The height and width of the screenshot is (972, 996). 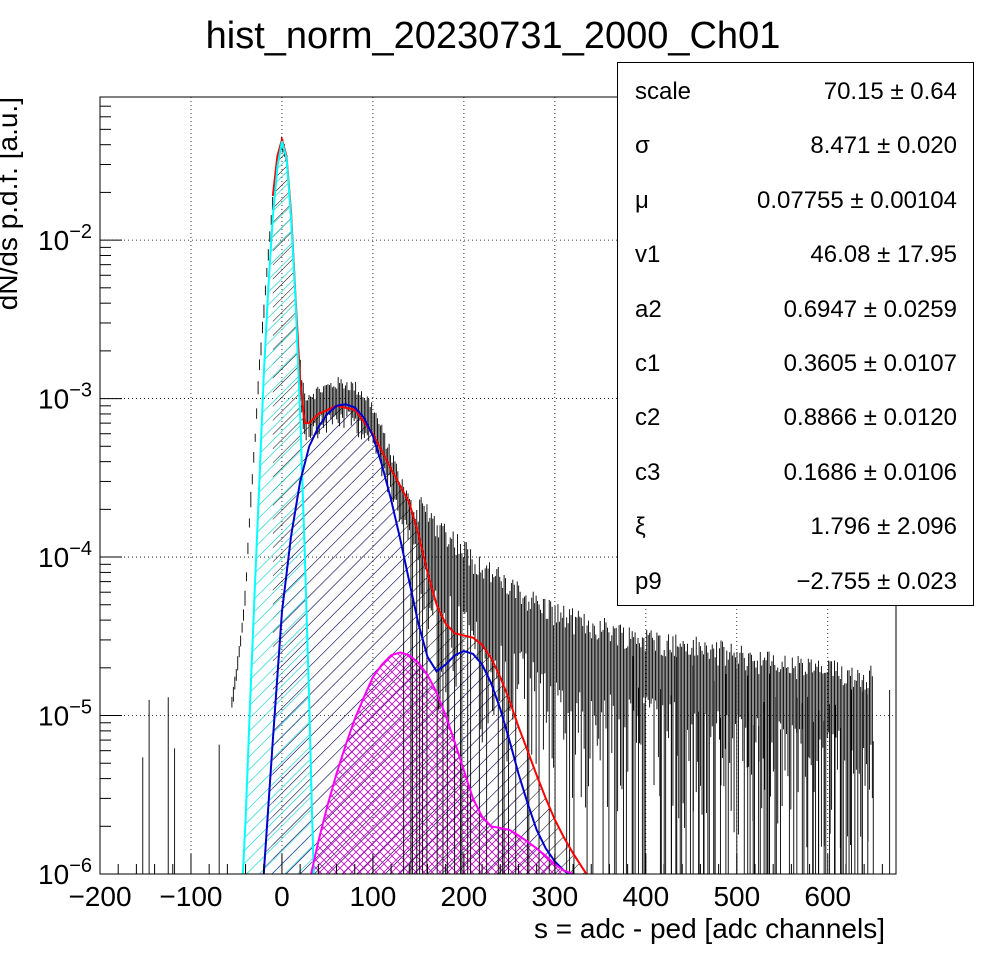 I want to click on stats-row: a2 0.6947 ± 0.0259, so click(x=795, y=308).